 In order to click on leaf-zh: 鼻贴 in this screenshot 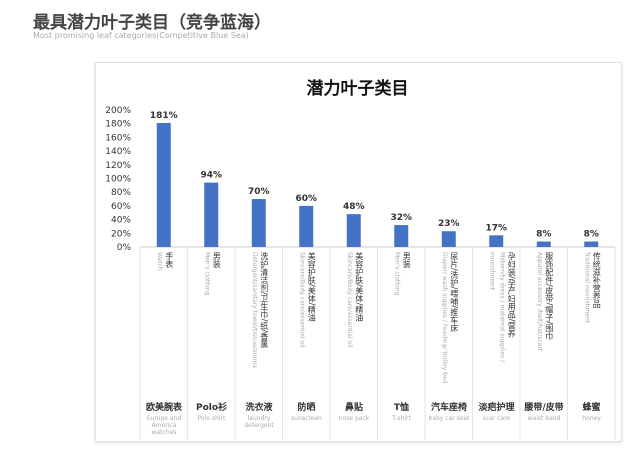, I will do `click(353, 408)`.